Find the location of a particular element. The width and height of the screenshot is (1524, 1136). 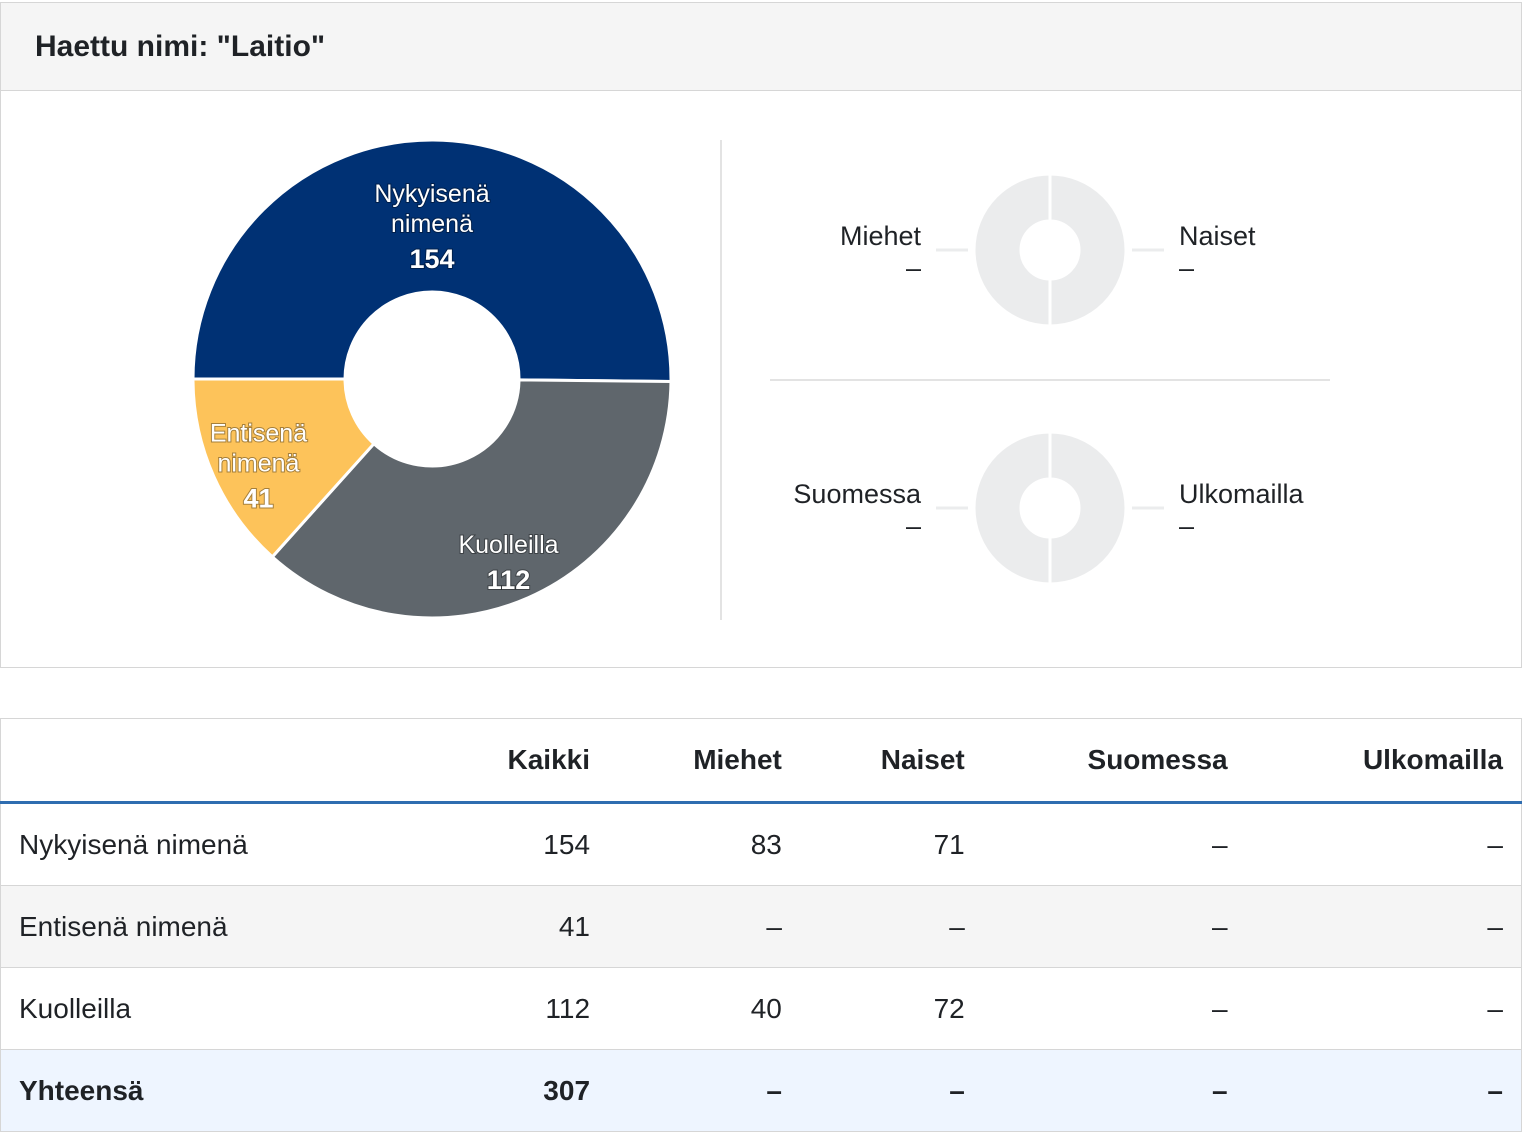

legend-label-suomessa: Suomessa is located at coordinates (857, 494).